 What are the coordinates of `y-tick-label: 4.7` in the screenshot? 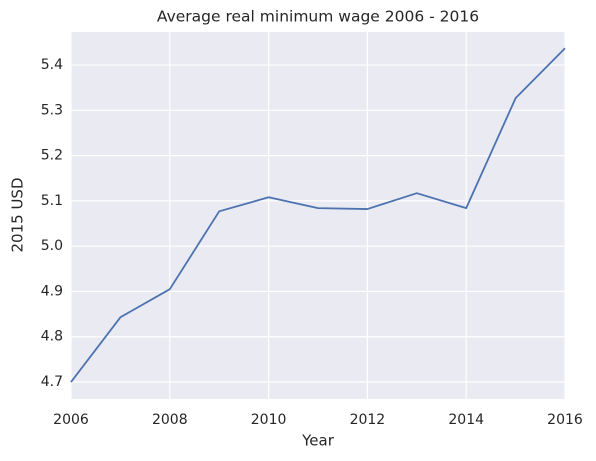 It's located at (52, 382).